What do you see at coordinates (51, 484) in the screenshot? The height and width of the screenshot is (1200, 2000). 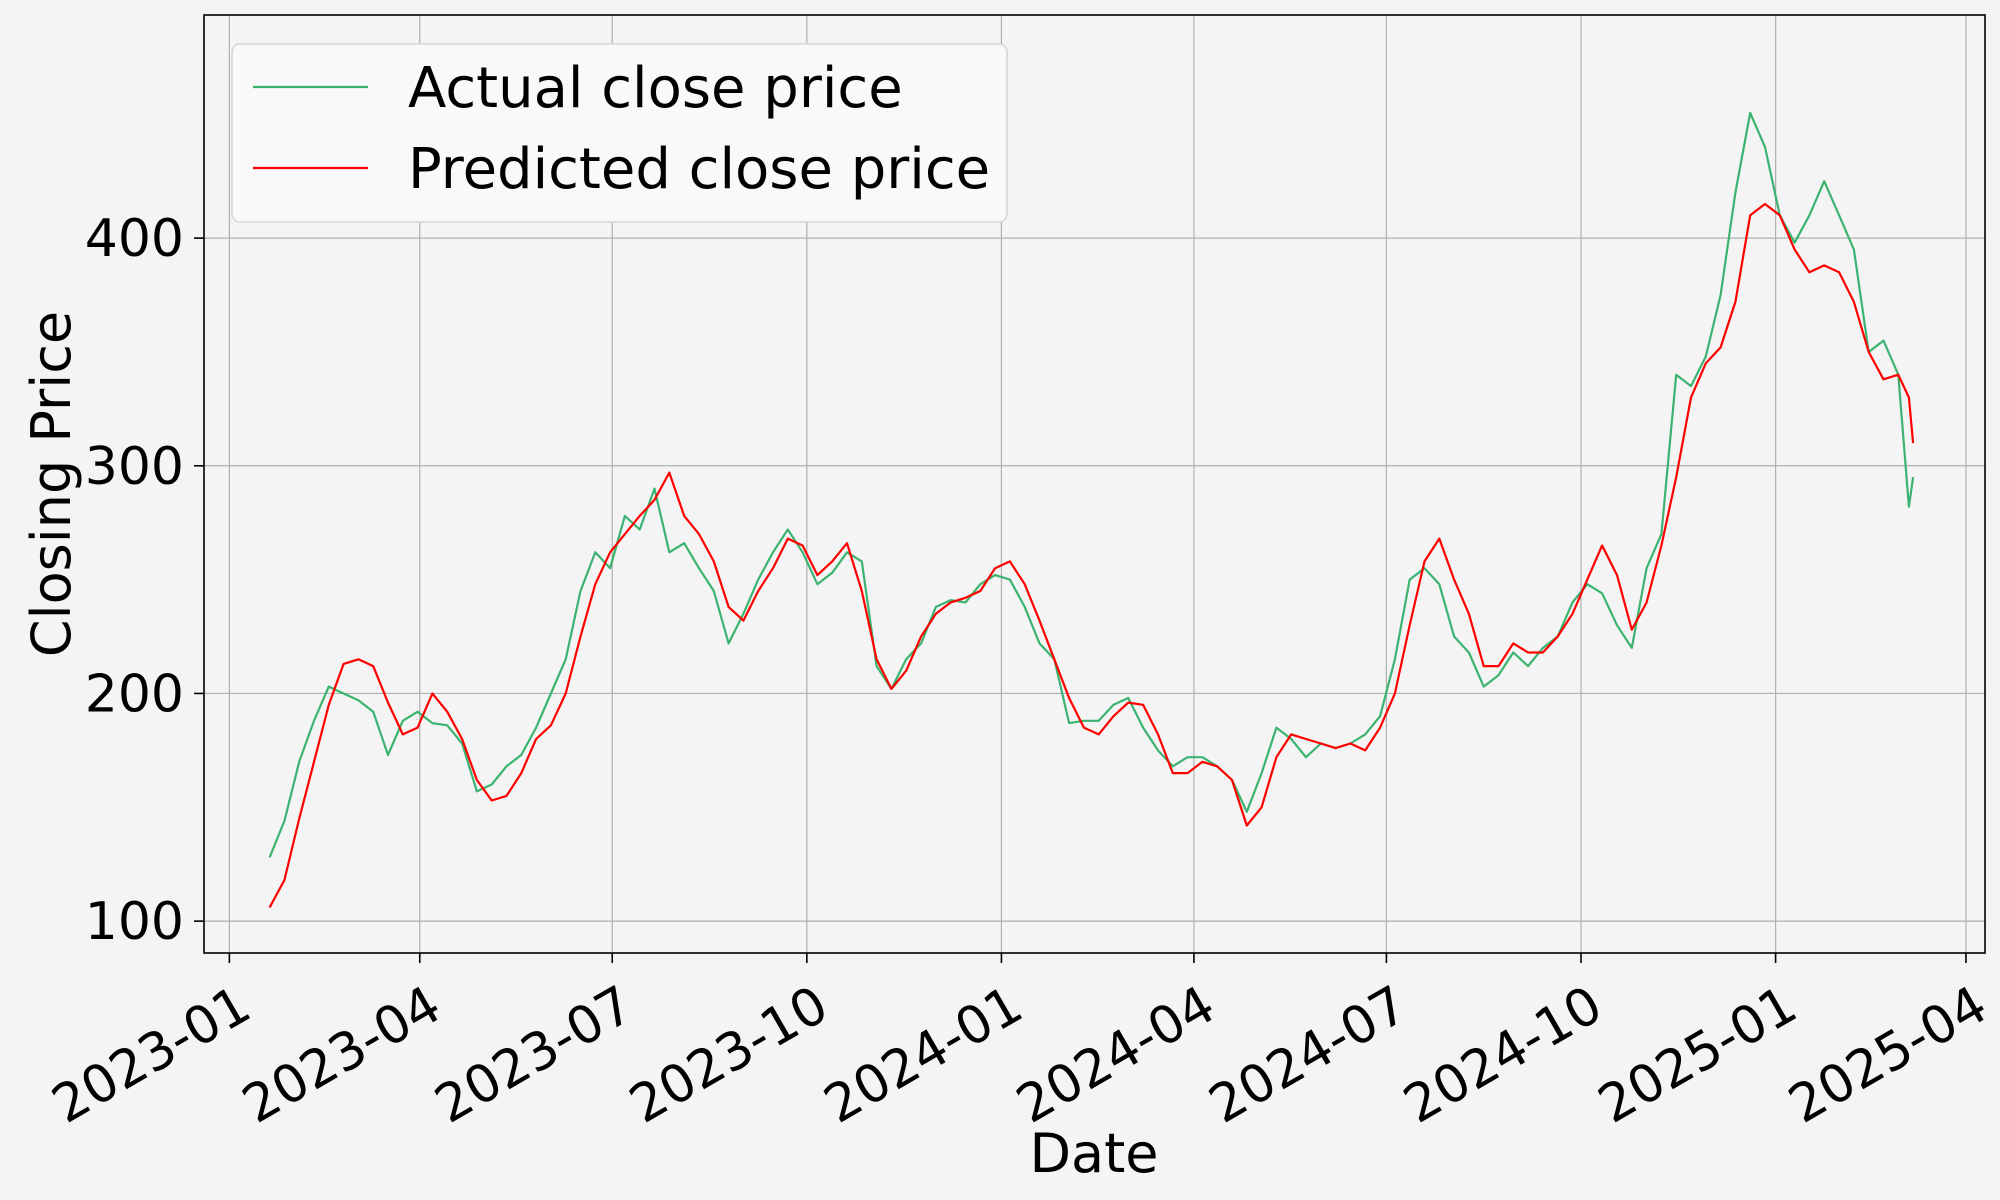 I see `y-axis-label: Closing Price` at bounding box center [51, 484].